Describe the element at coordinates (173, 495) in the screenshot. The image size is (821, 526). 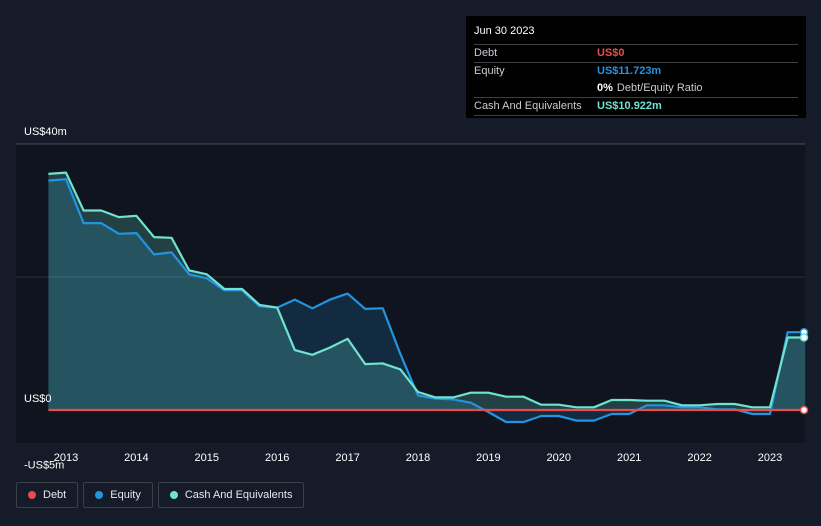
I see `cash-dot-icon` at that location.